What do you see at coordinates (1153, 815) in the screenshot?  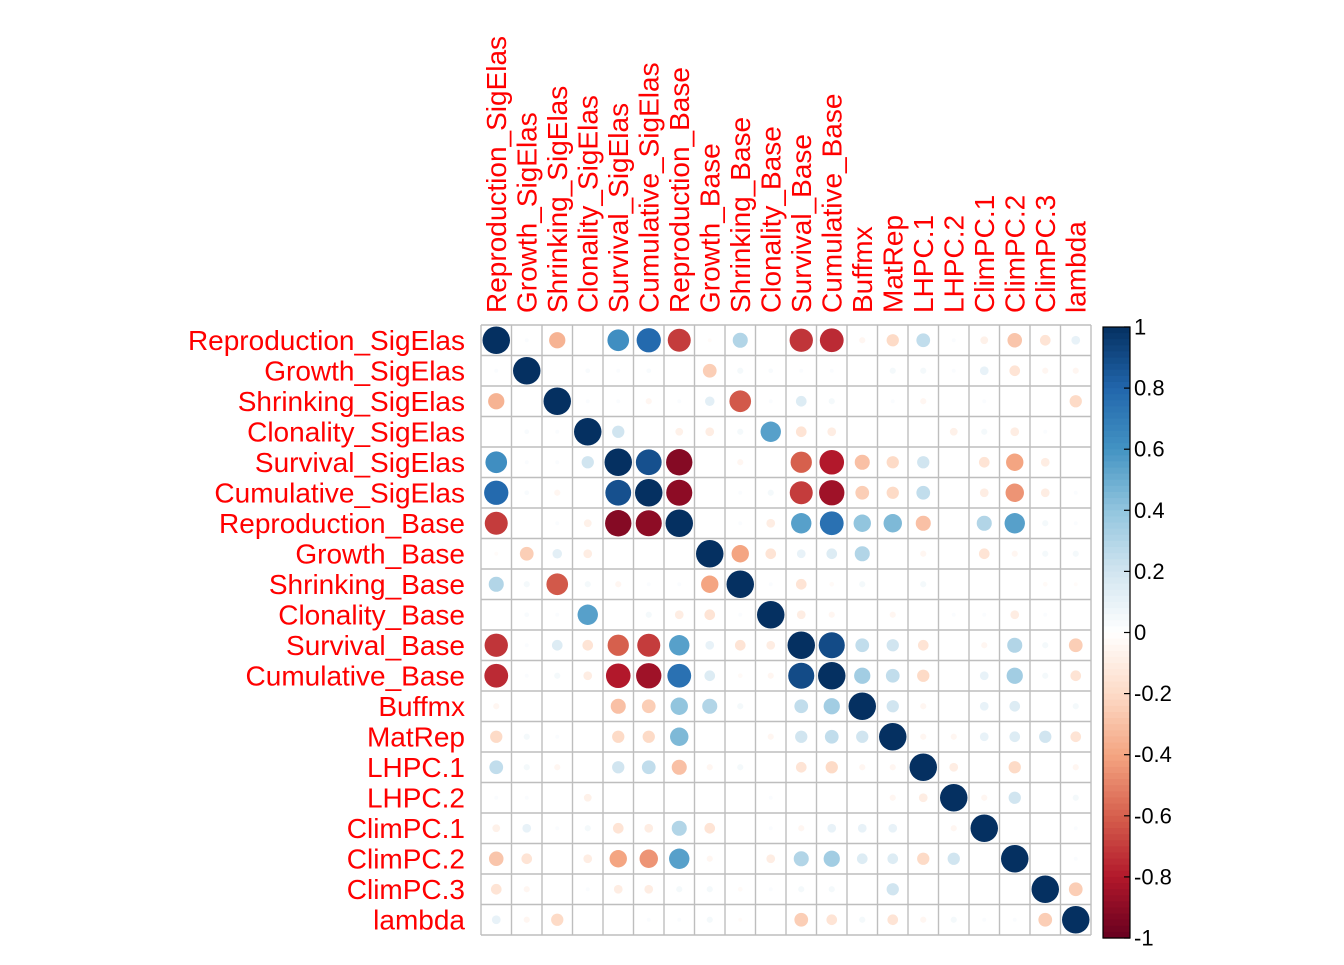 I see `legend-tick-label: -0.6` at bounding box center [1153, 815].